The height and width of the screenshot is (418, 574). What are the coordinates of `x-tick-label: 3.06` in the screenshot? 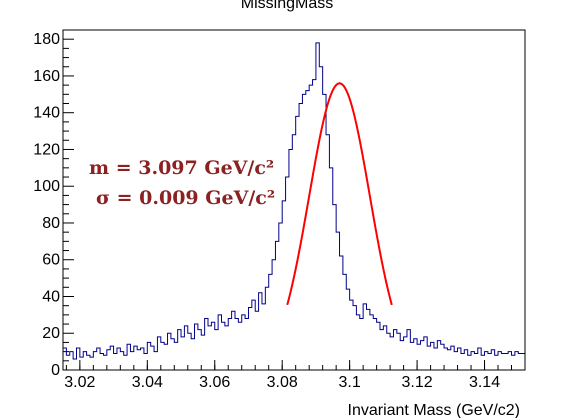 It's located at (214, 382).